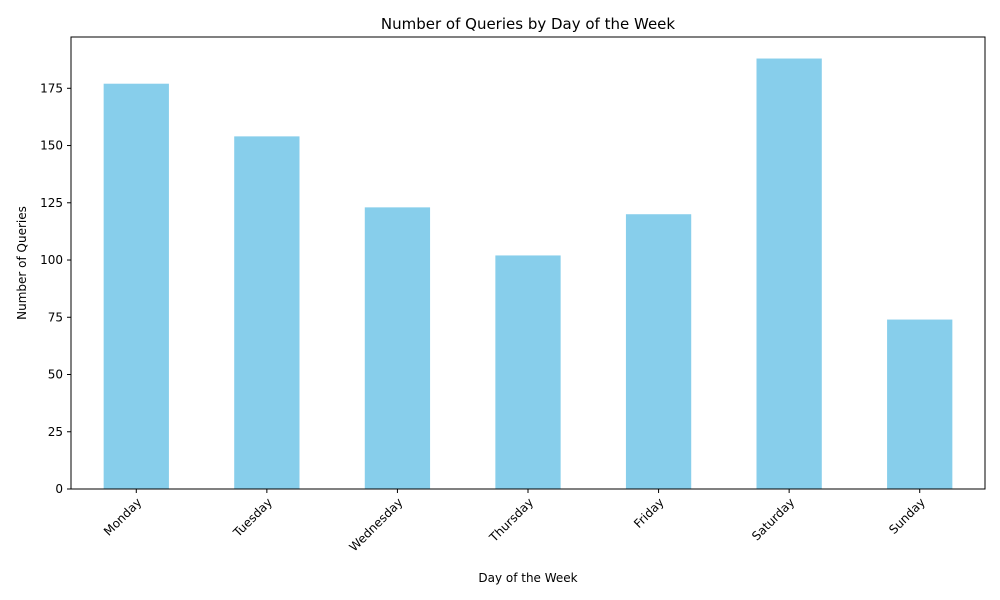 The image size is (1000, 600). Describe the element at coordinates (252, 517) in the screenshot. I see `x-tick-label-tuesday: Tuesday` at that location.